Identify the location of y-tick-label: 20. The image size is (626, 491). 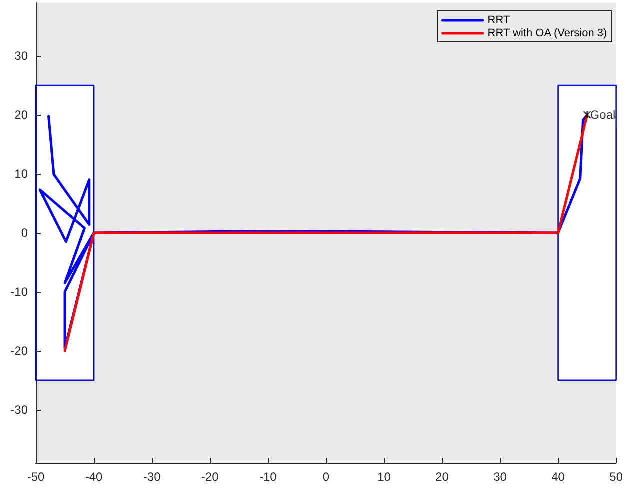
(21, 115).